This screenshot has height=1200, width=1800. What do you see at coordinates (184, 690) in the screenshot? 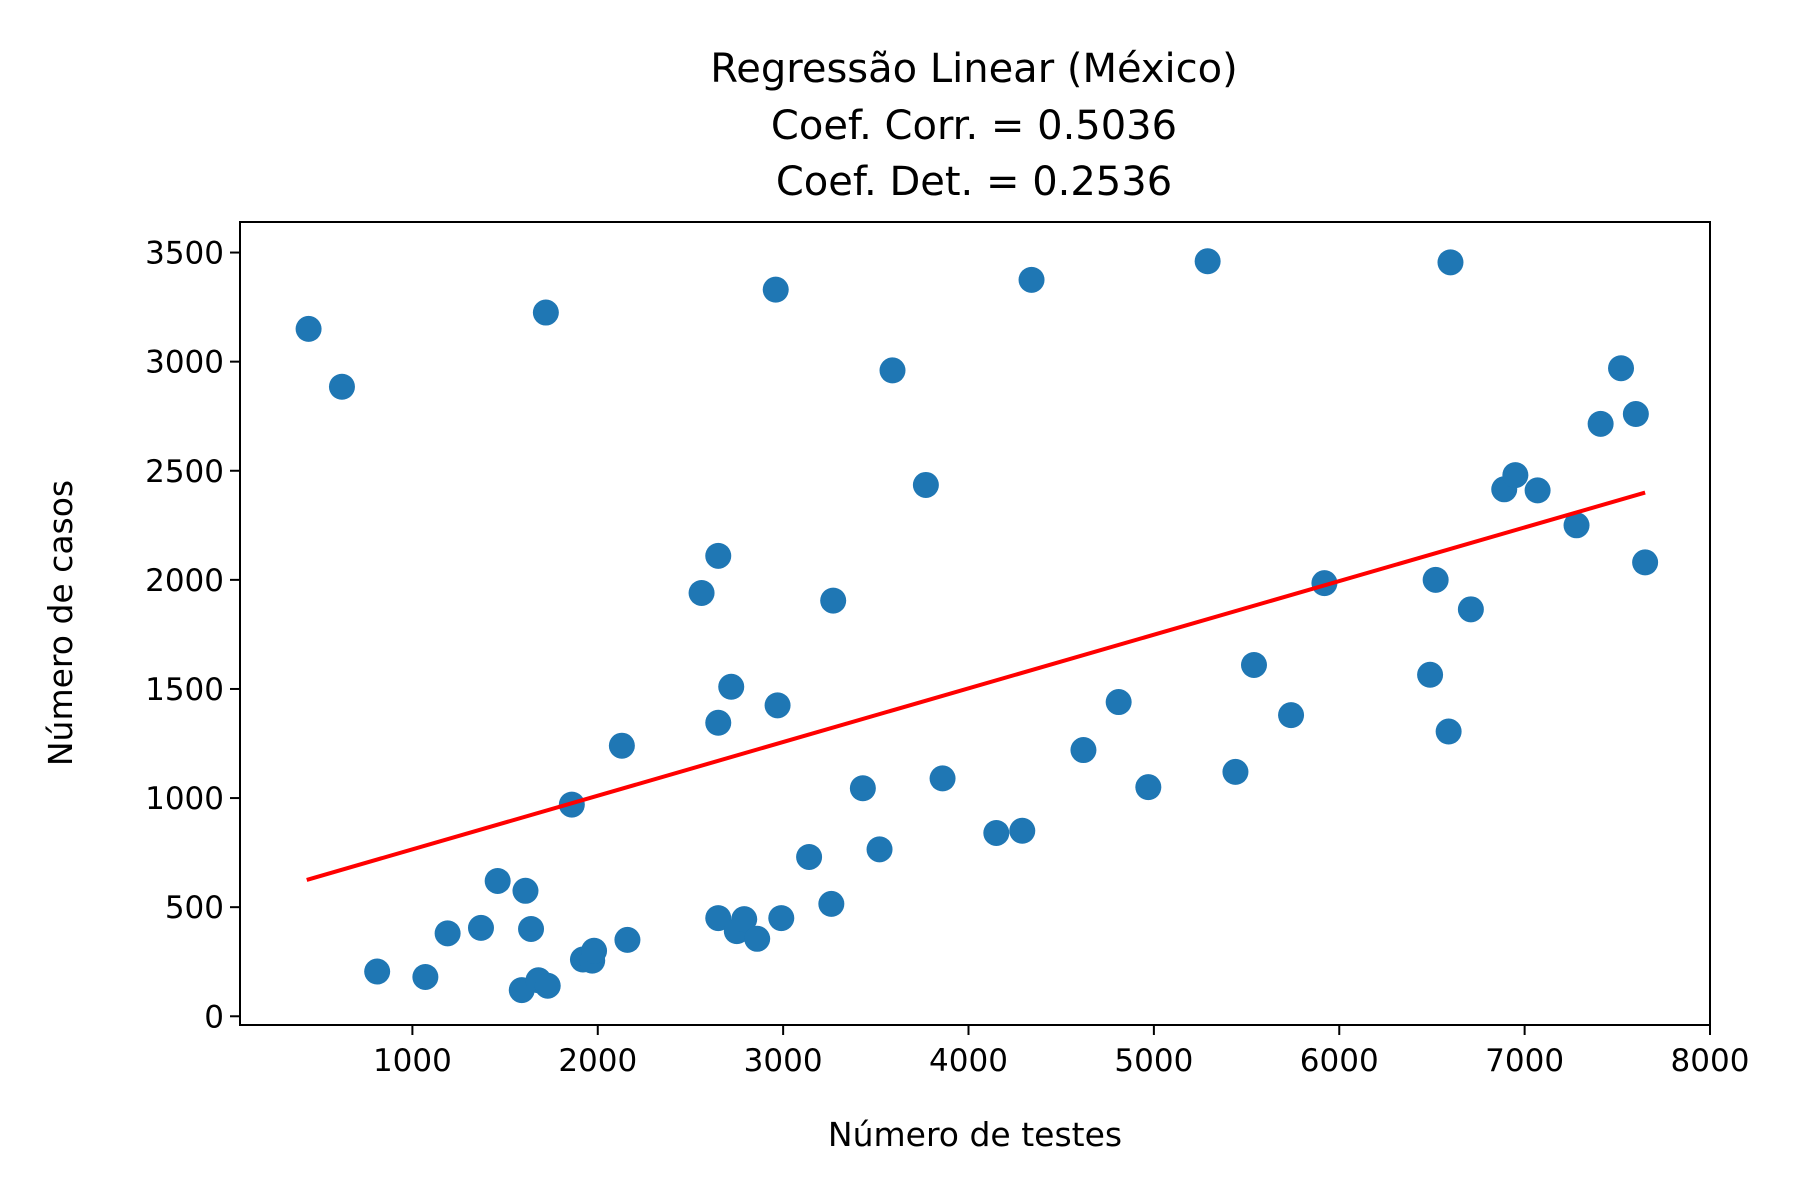
I see `y-tick-label: 1500` at bounding box center [184, 690].